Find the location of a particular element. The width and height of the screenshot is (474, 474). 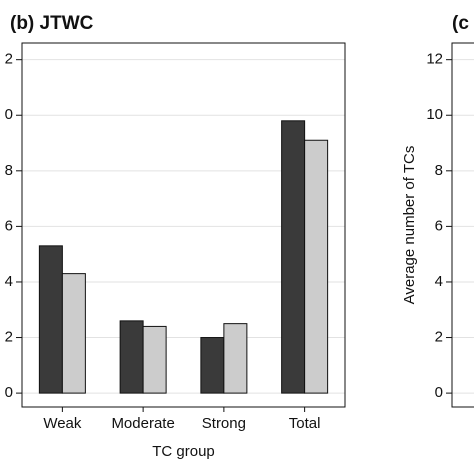

y-tick-label: 10 is located at coordinates (434, 114).